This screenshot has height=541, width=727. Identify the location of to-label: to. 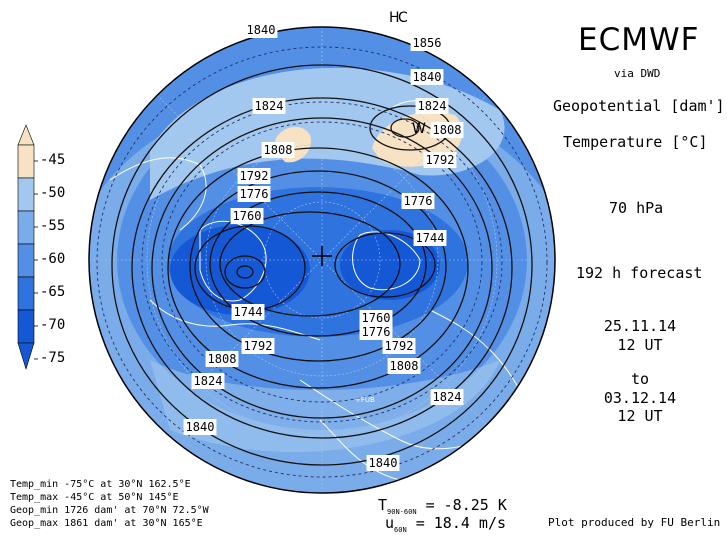
(640, 379).